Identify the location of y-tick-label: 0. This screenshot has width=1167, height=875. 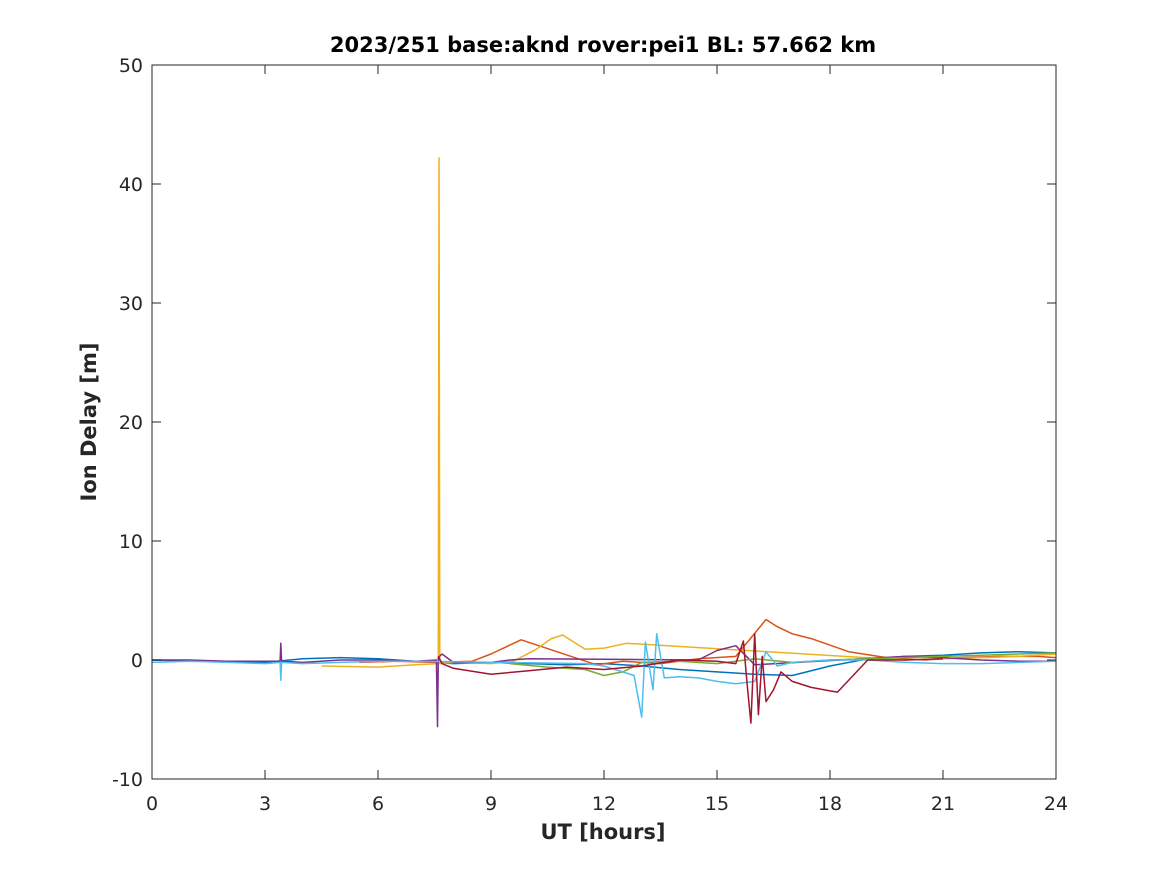
(137, 661).